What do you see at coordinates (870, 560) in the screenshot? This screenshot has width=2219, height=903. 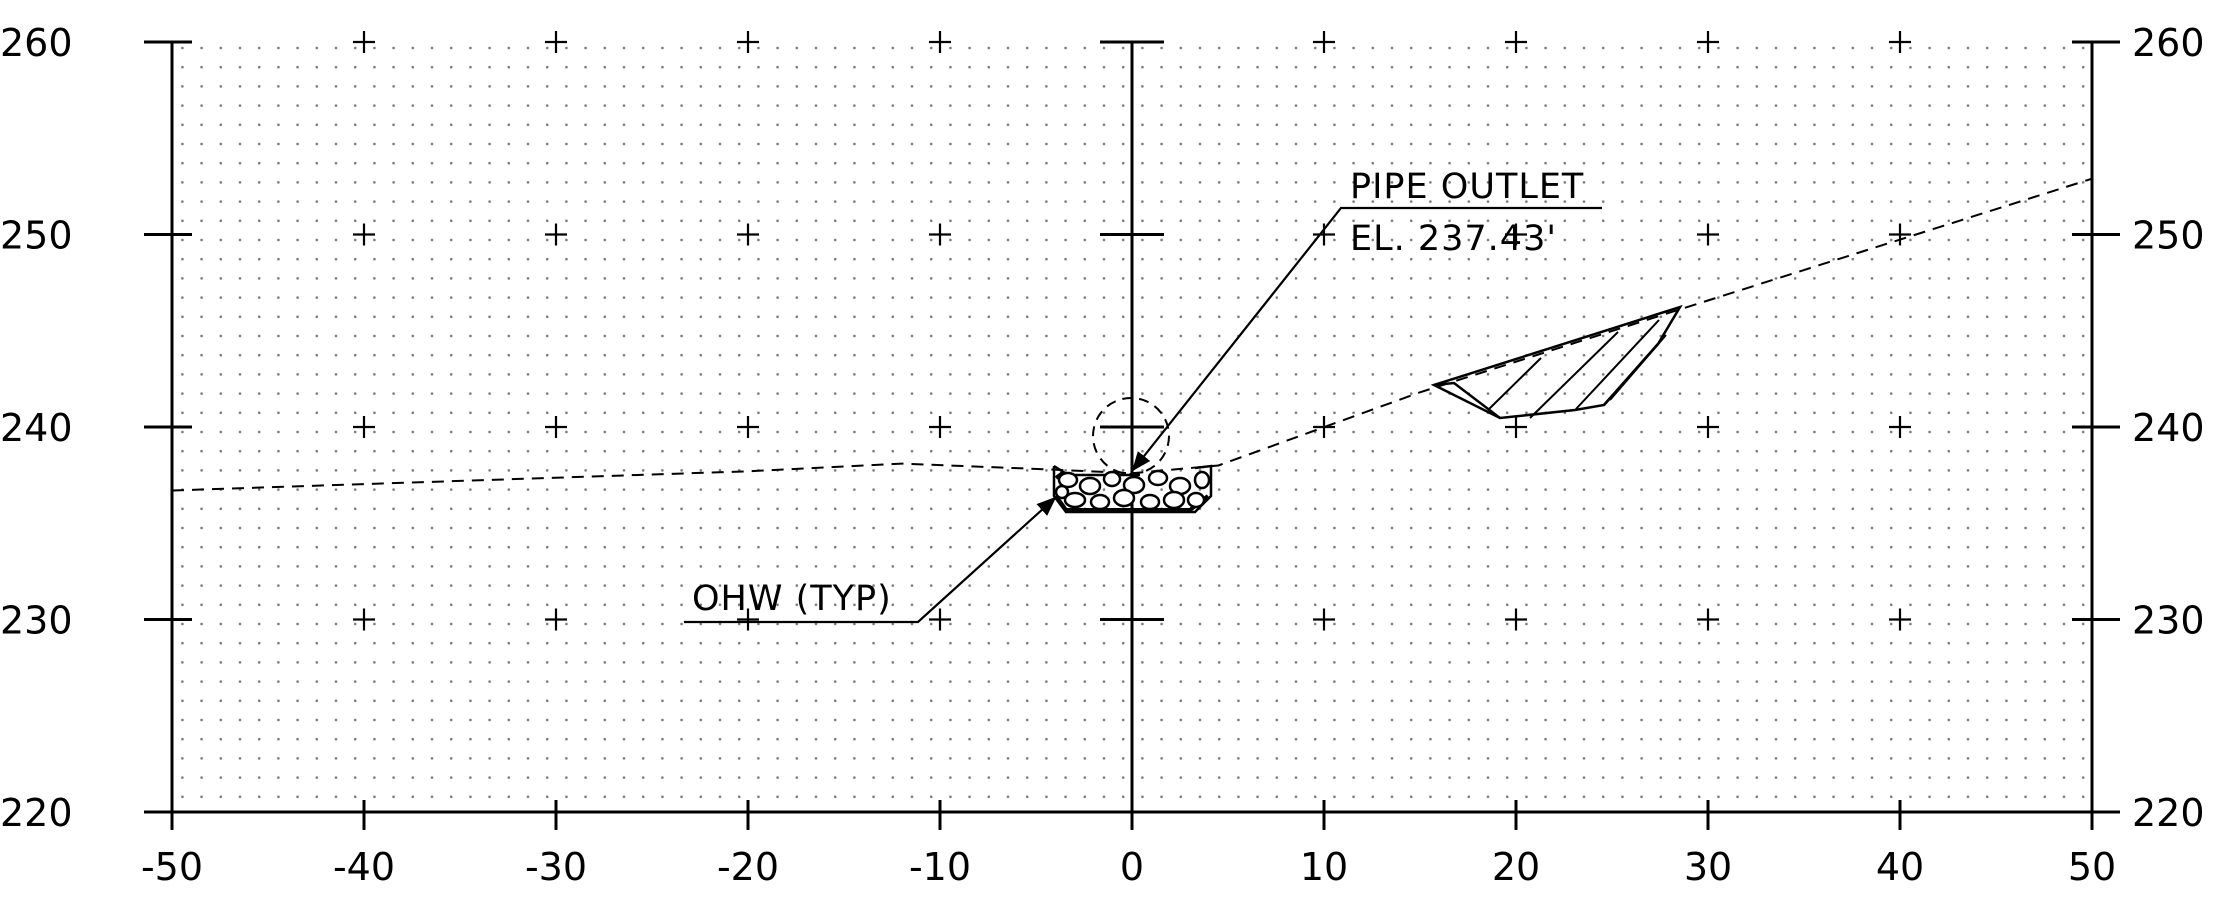 I see `ohw-callout: OHW (TYP)` at bounding box center [870, 560].